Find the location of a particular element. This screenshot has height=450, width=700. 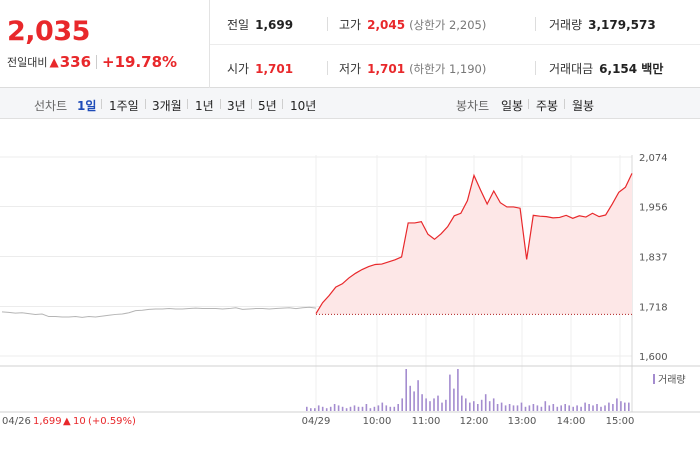

up-arrow-icon: ▲ is located at coordinates (54, 62).